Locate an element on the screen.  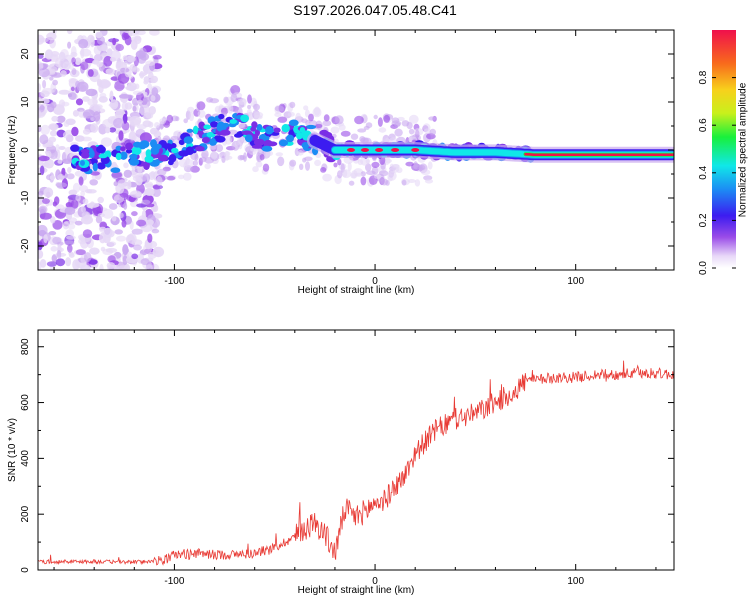
snr-y-label: SNR (10 * v/v) is located at coordinates (12, 450).